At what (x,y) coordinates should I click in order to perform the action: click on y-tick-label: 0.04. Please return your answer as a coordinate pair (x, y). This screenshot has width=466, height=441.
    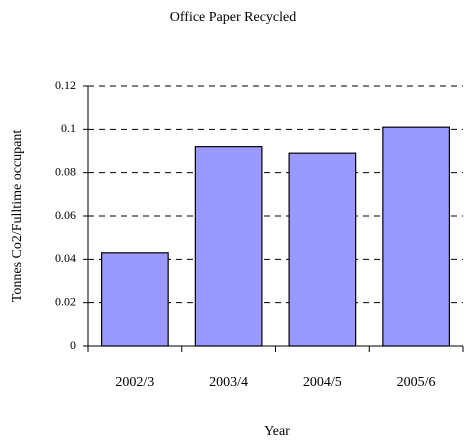
    Looking at the image, I should click on (65, 258).